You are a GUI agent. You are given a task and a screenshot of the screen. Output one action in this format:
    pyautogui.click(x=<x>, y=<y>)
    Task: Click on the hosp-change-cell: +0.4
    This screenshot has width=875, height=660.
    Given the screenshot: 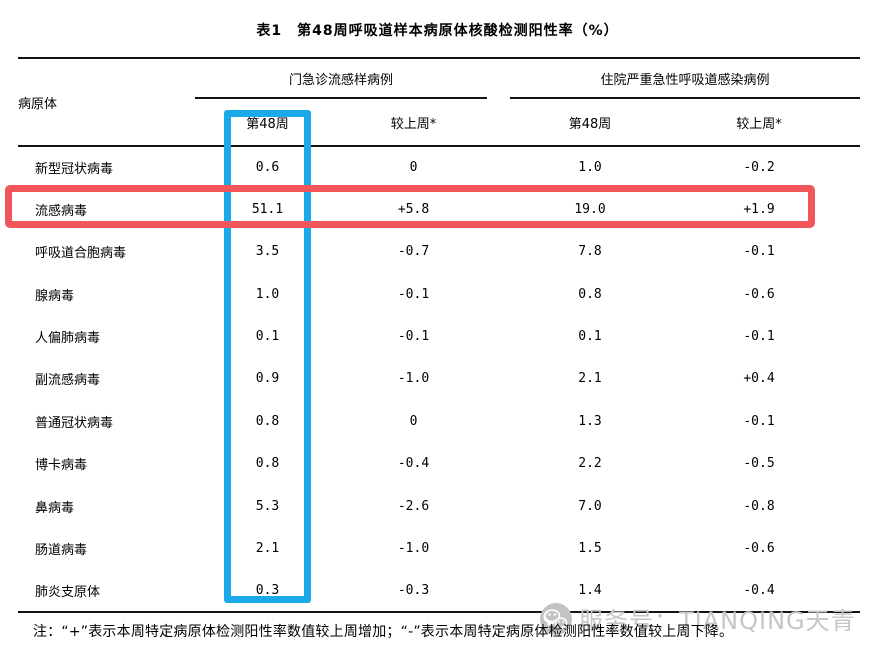 What is the action you would take?
    pyautogui.click(x=759, y=379)
    